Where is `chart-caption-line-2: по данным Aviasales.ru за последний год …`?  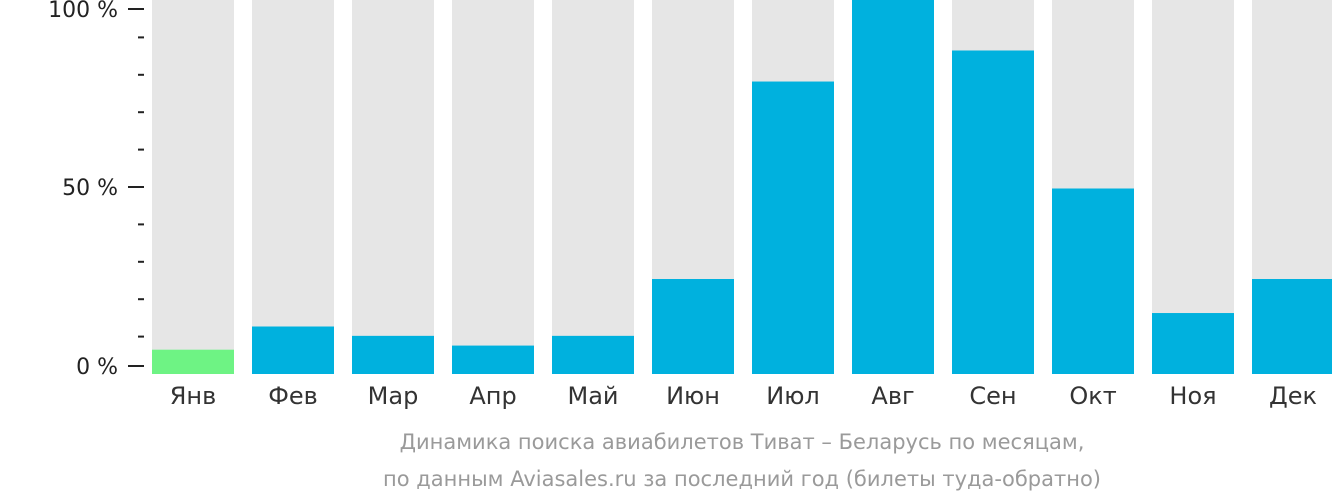
chart-caption-line-2: по данным Aviasales.ru за последний год … is located at coordinates (742, 479).